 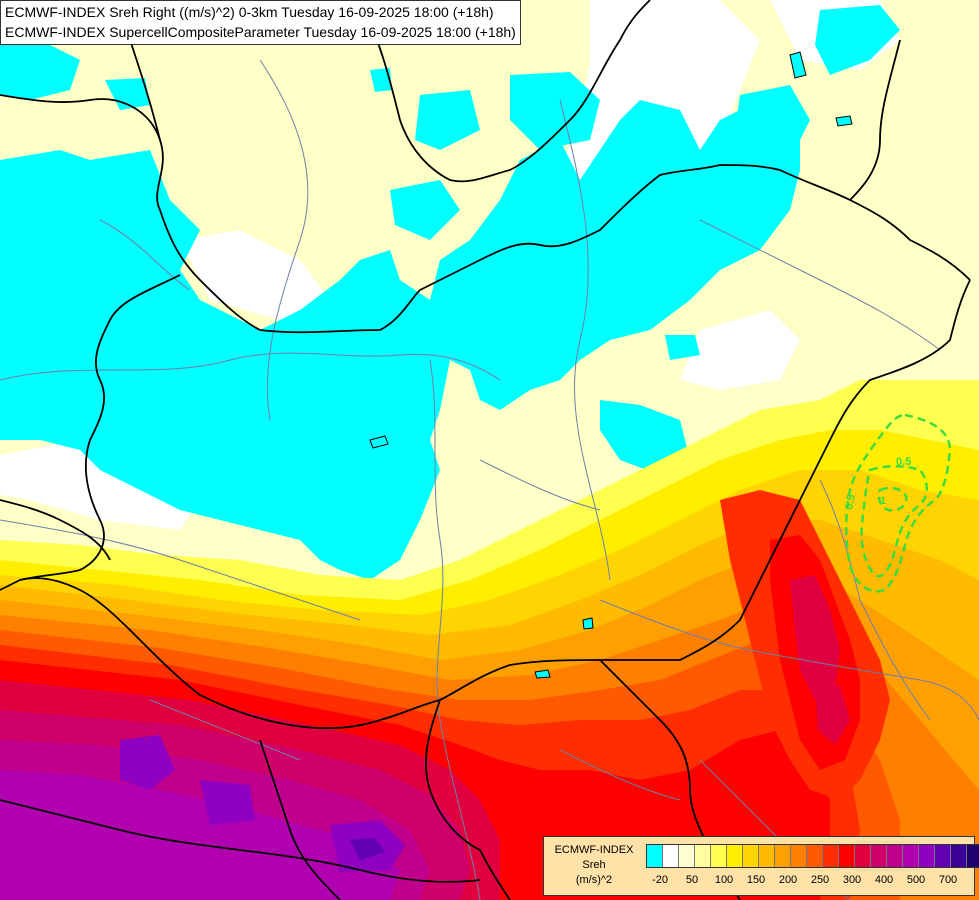 What do you see at coordinates (883, 501) in the screenshot?
I see `scp-label-3: 1` at bounding box center [883, 501].